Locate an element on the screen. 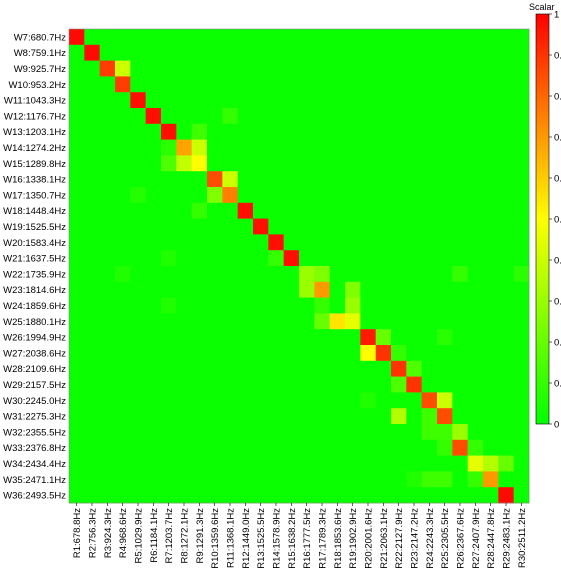  colorbar-tick-label: 0.1 is located at coordinates (557, 384).